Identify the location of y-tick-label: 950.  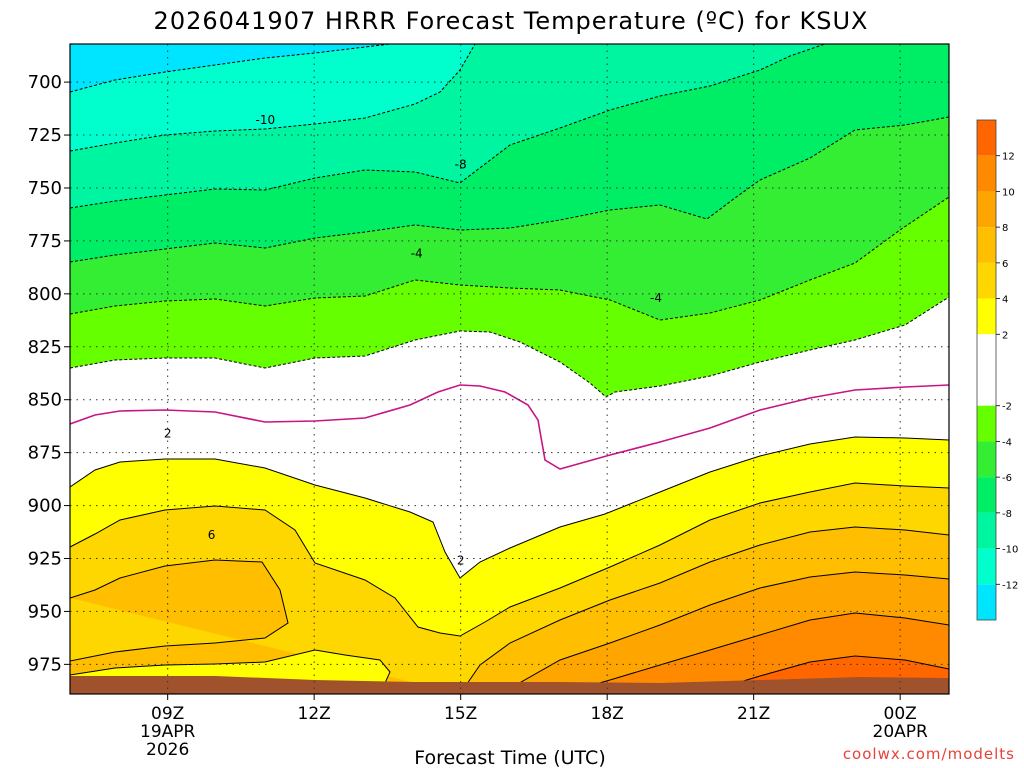
(45, 611).